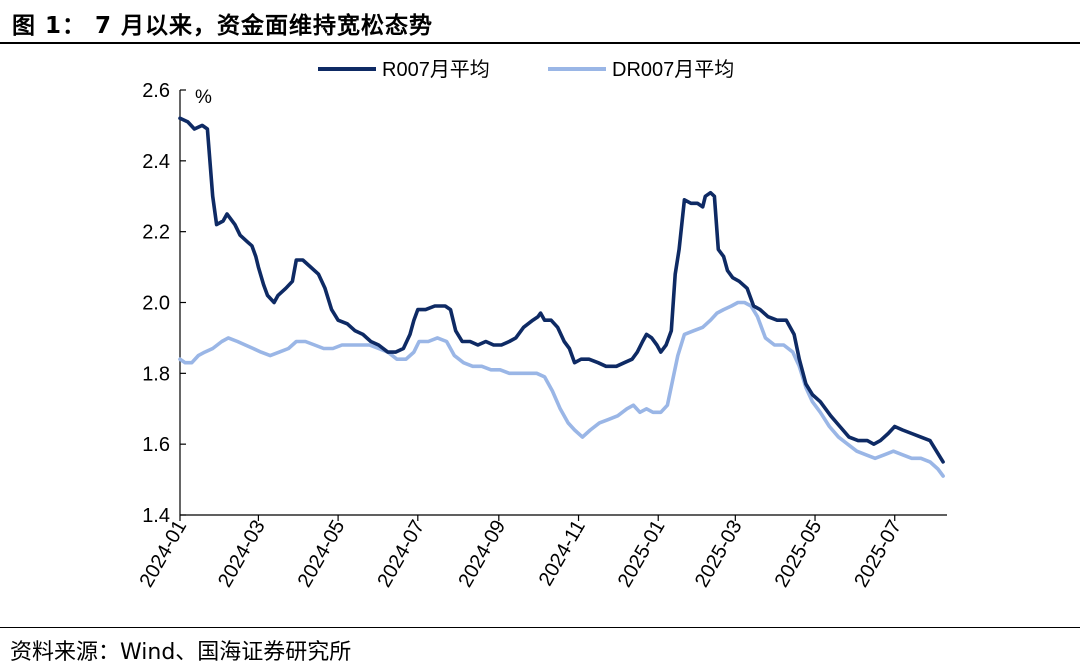 Image resolution: width=1080 pixels, height=666 pixels. I want to click on y-tick-label: 1.6, so click(156, 445).